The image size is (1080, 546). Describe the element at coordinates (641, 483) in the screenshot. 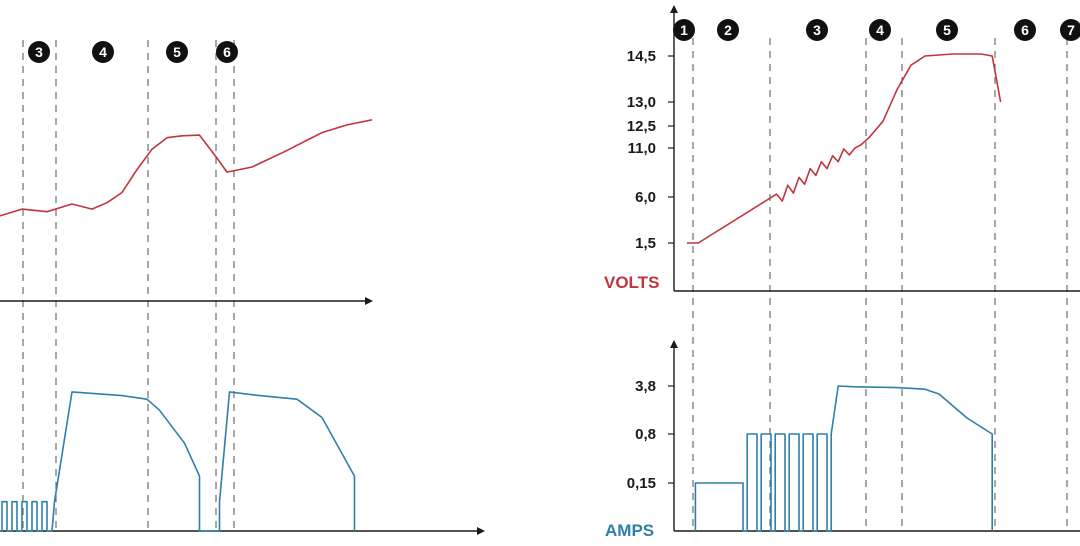

I see `amps-tick-label-0: 0,15` at that location.